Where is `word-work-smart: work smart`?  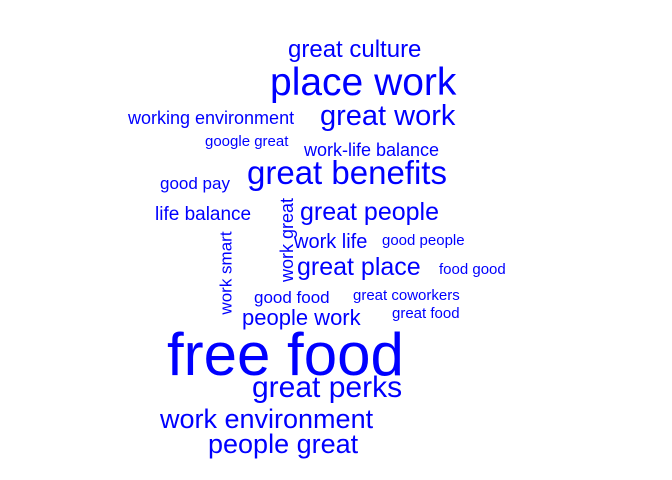 word-work-smart: work smart is located at coordinates (226, 273).